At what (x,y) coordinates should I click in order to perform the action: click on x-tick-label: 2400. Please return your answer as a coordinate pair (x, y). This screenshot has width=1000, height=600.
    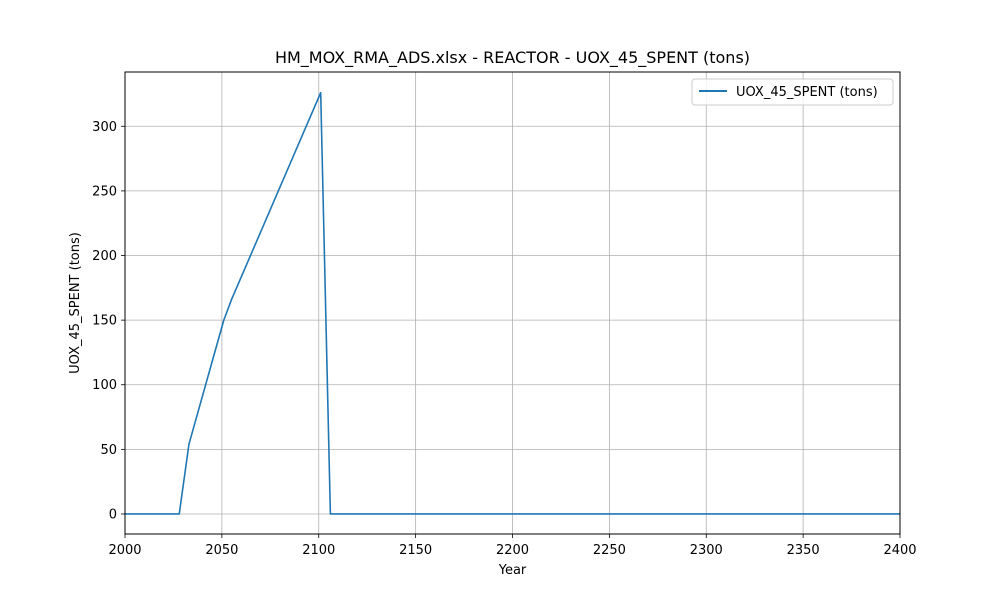
    Looking at the image, I should click on (899, 550).